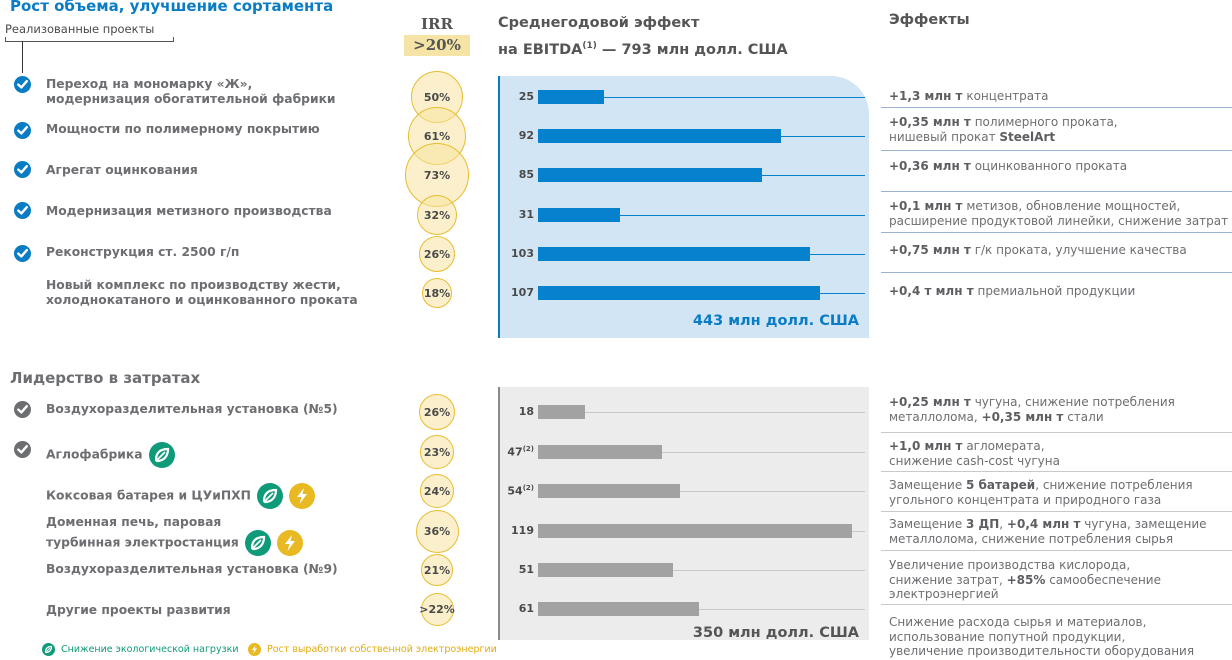  Describe the element at coordinates (930, 250) in the screenshot. I see `effect-highlight: +0,75 млн т` at that location.